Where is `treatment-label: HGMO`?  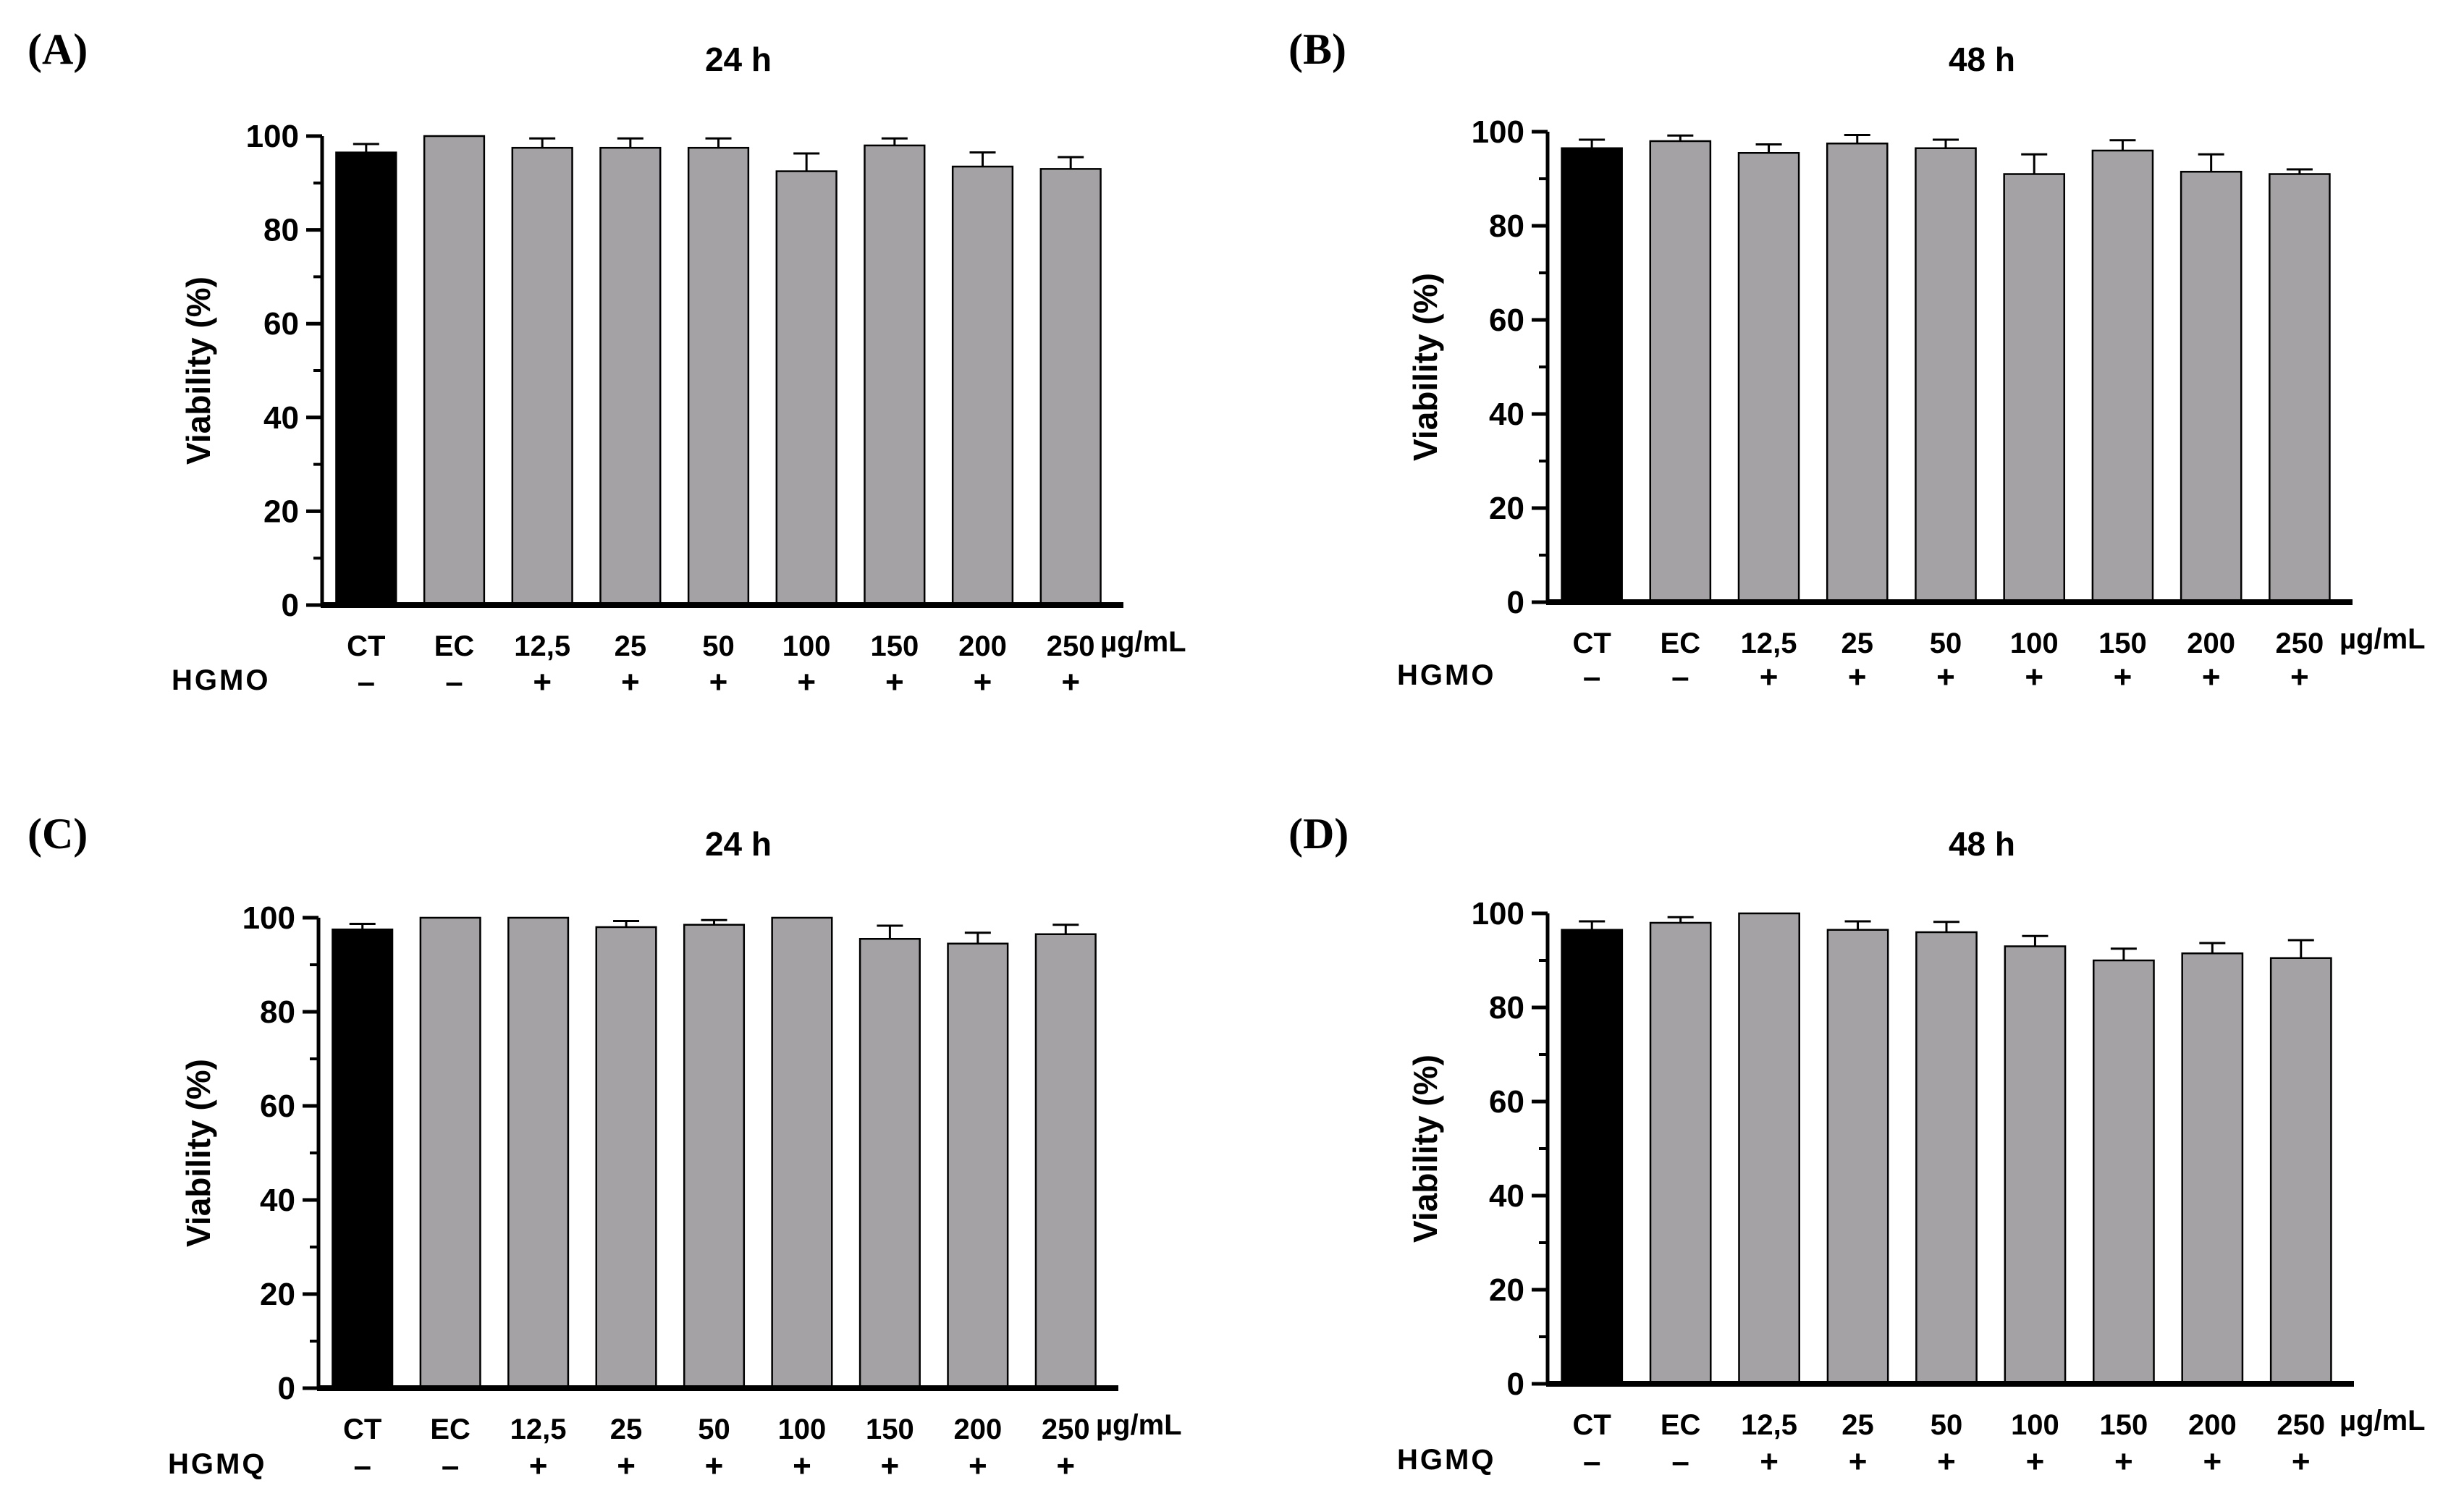
treatment-label: HGMO is located at coordinates (1446, 675).